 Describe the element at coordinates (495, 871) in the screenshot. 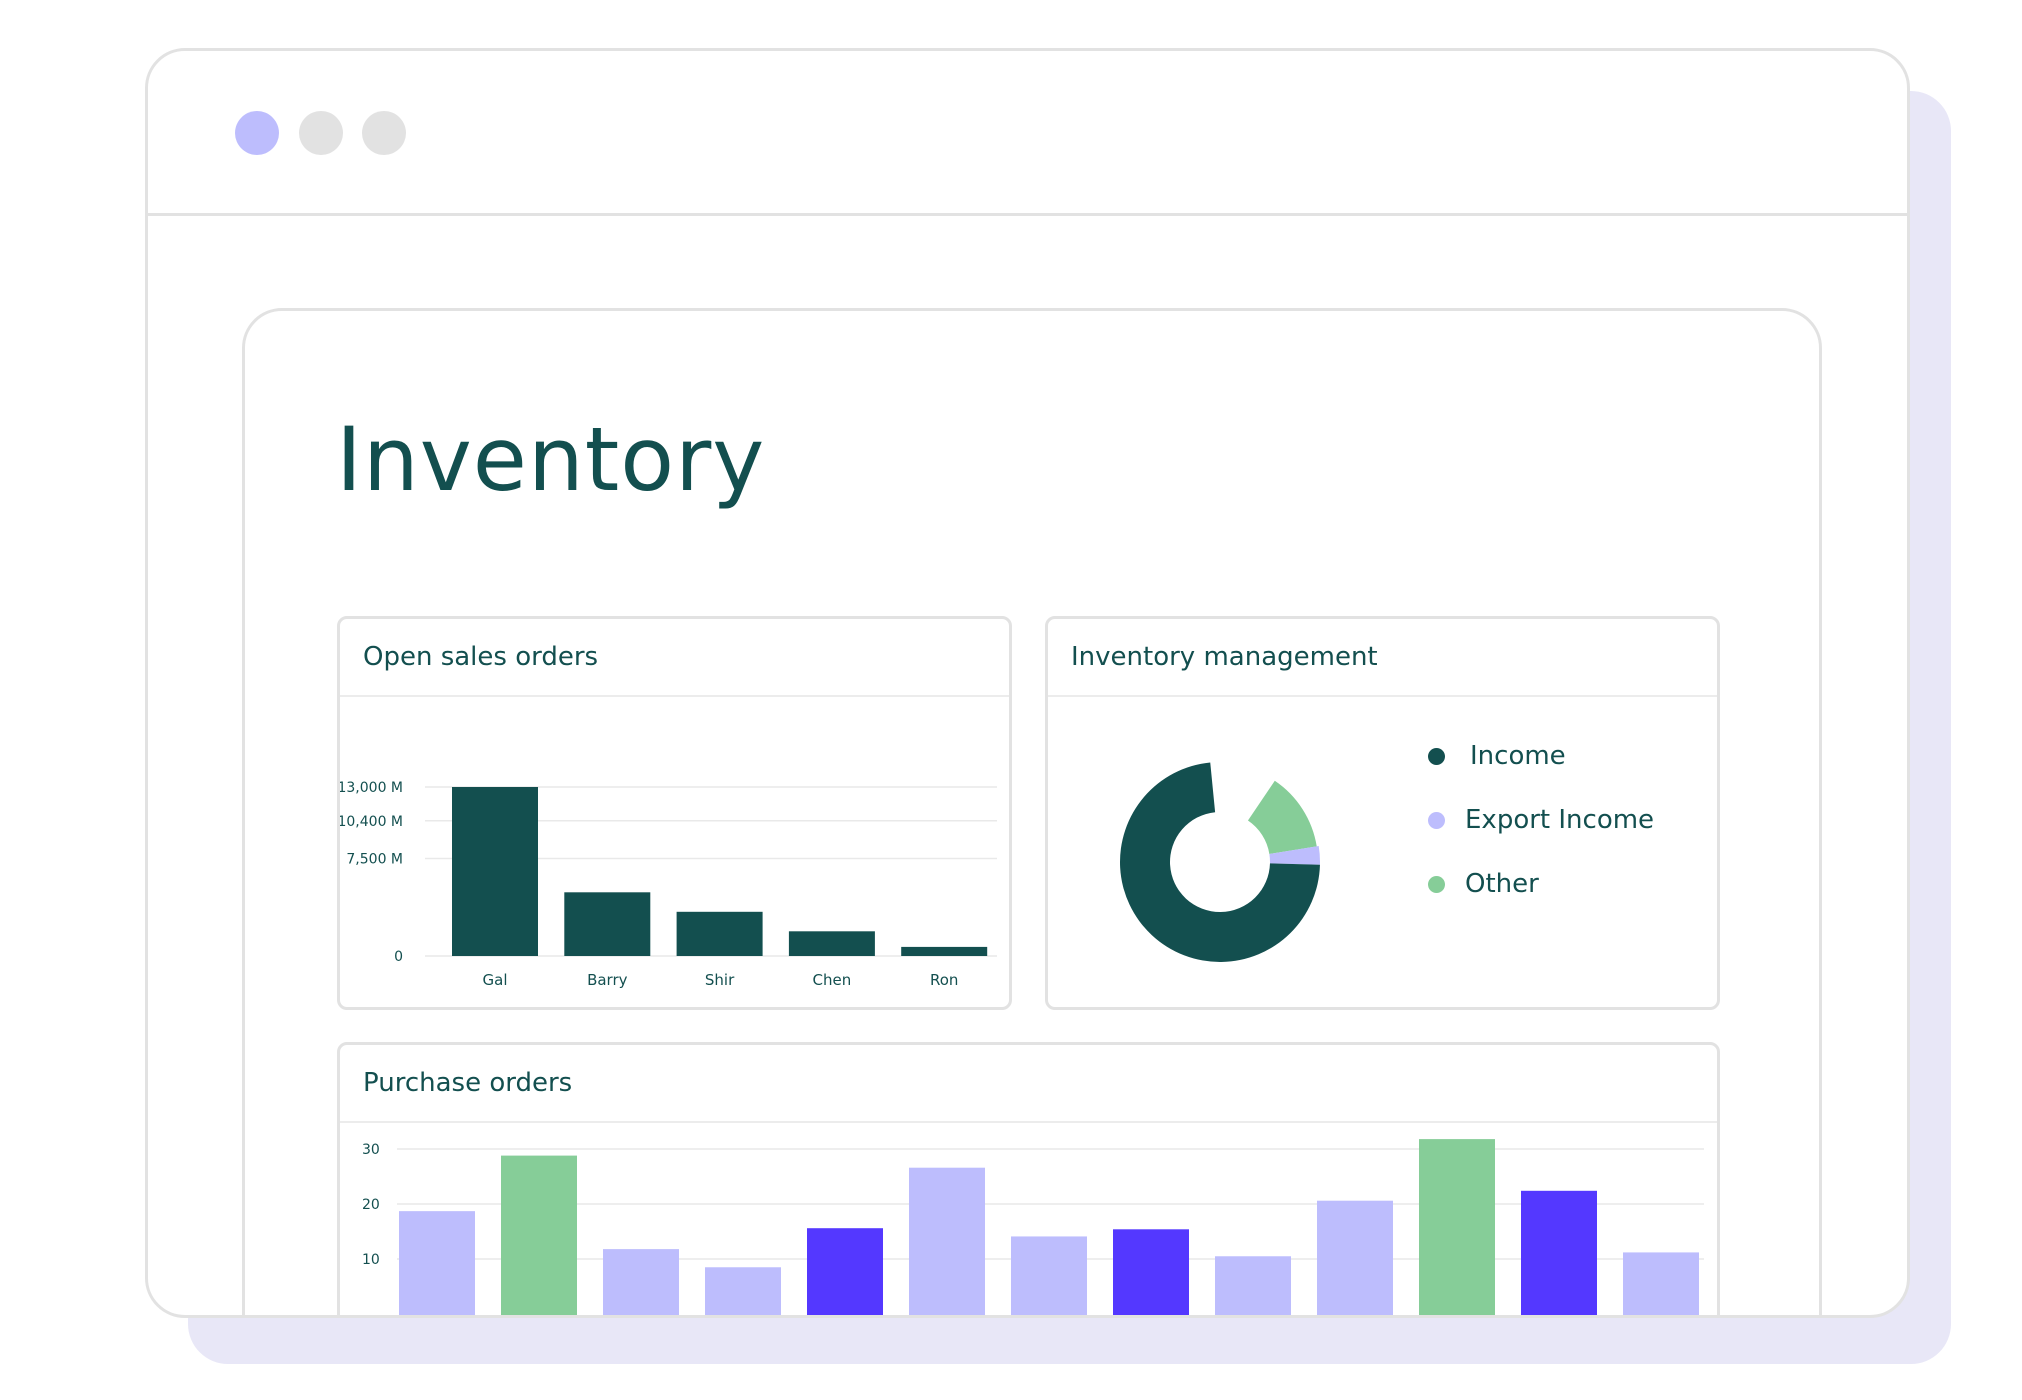

I see `sales-bar-gal` at that location.